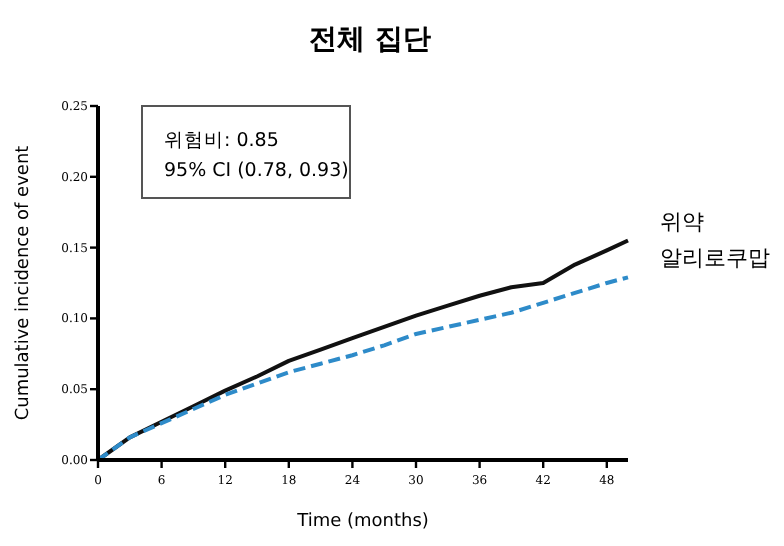 This screenshot has width=784, height=546. What do you see at coordinates (24, 282) in the screenshot?
I see `y-axis-title: Cumulative incidence of event` at bounding box center [24, 282].